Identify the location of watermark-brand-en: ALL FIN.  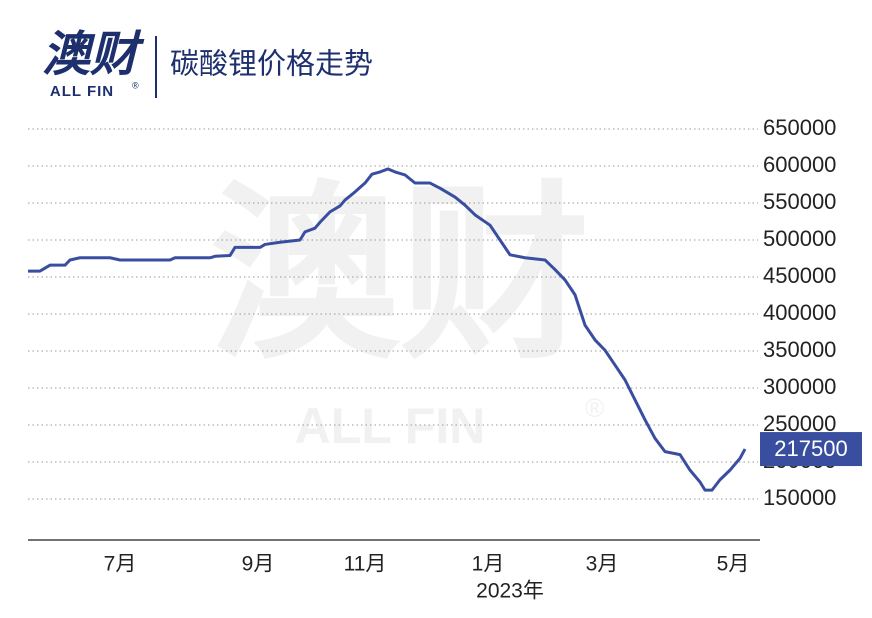
(390, 426).